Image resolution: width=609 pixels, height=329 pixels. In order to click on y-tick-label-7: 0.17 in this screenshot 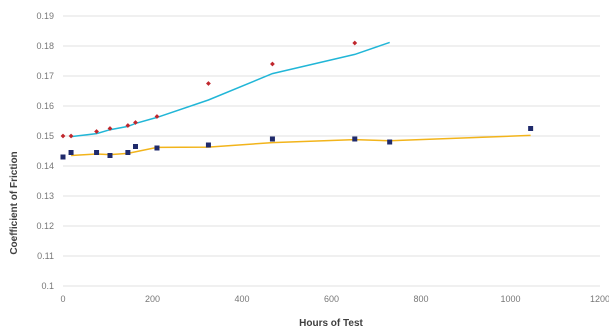, I will do `click(45, 76)`.